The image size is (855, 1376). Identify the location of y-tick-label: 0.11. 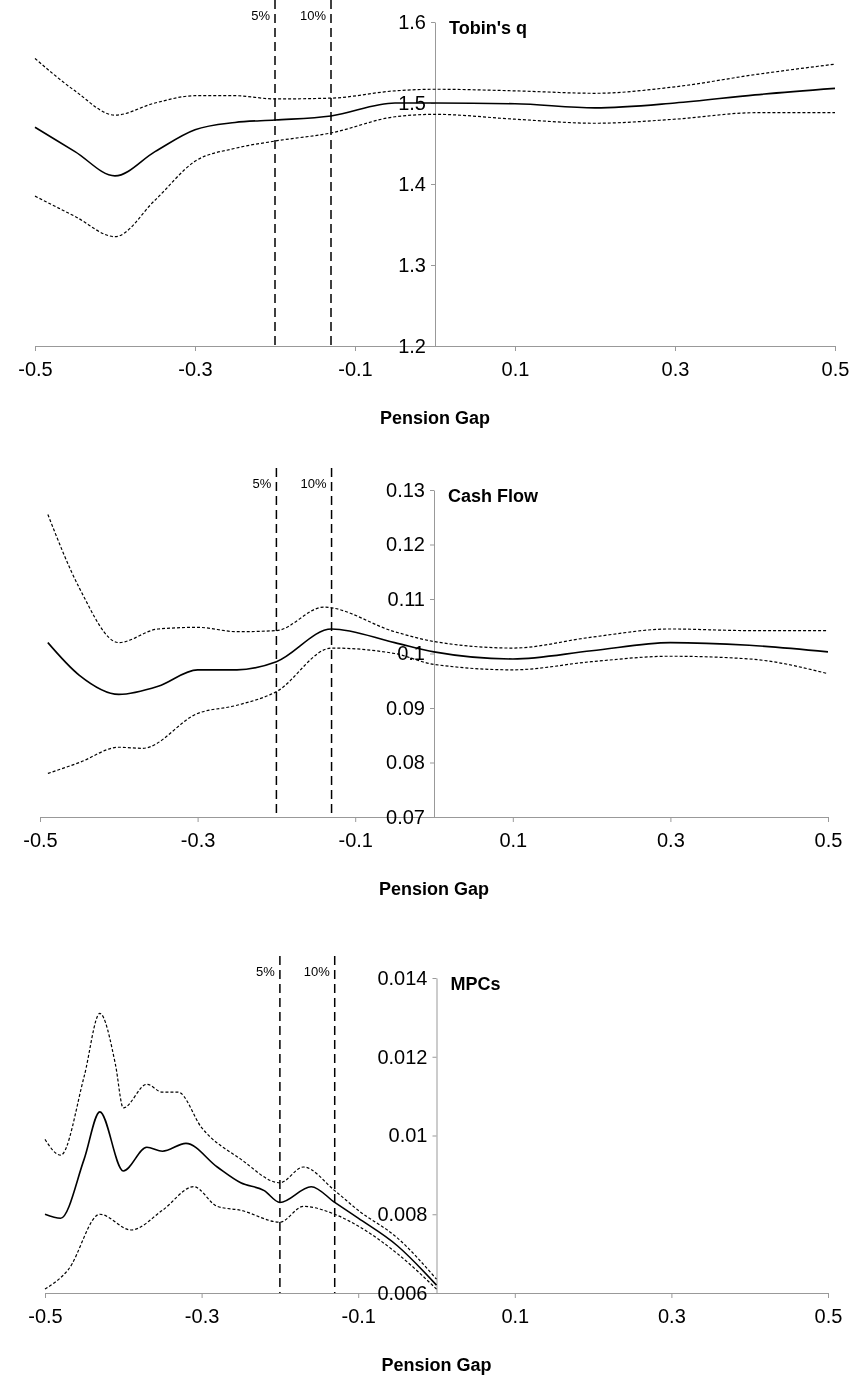
(406, 598).